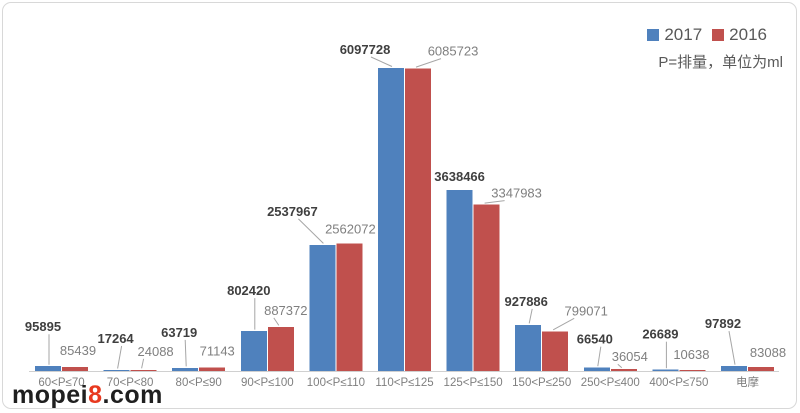  I want to click on value-label-2016-3: 887372, so click(285, 310).